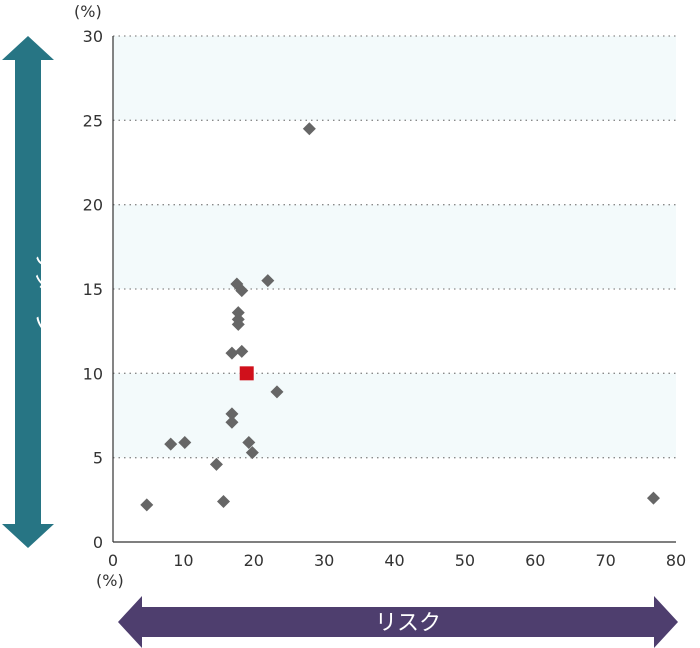 This screenshot has width=700, height=648. What do you see at coordinates (93, 120) in the screenshot?
I see `y-tick-label: 25` at bounding box center [93, 120].